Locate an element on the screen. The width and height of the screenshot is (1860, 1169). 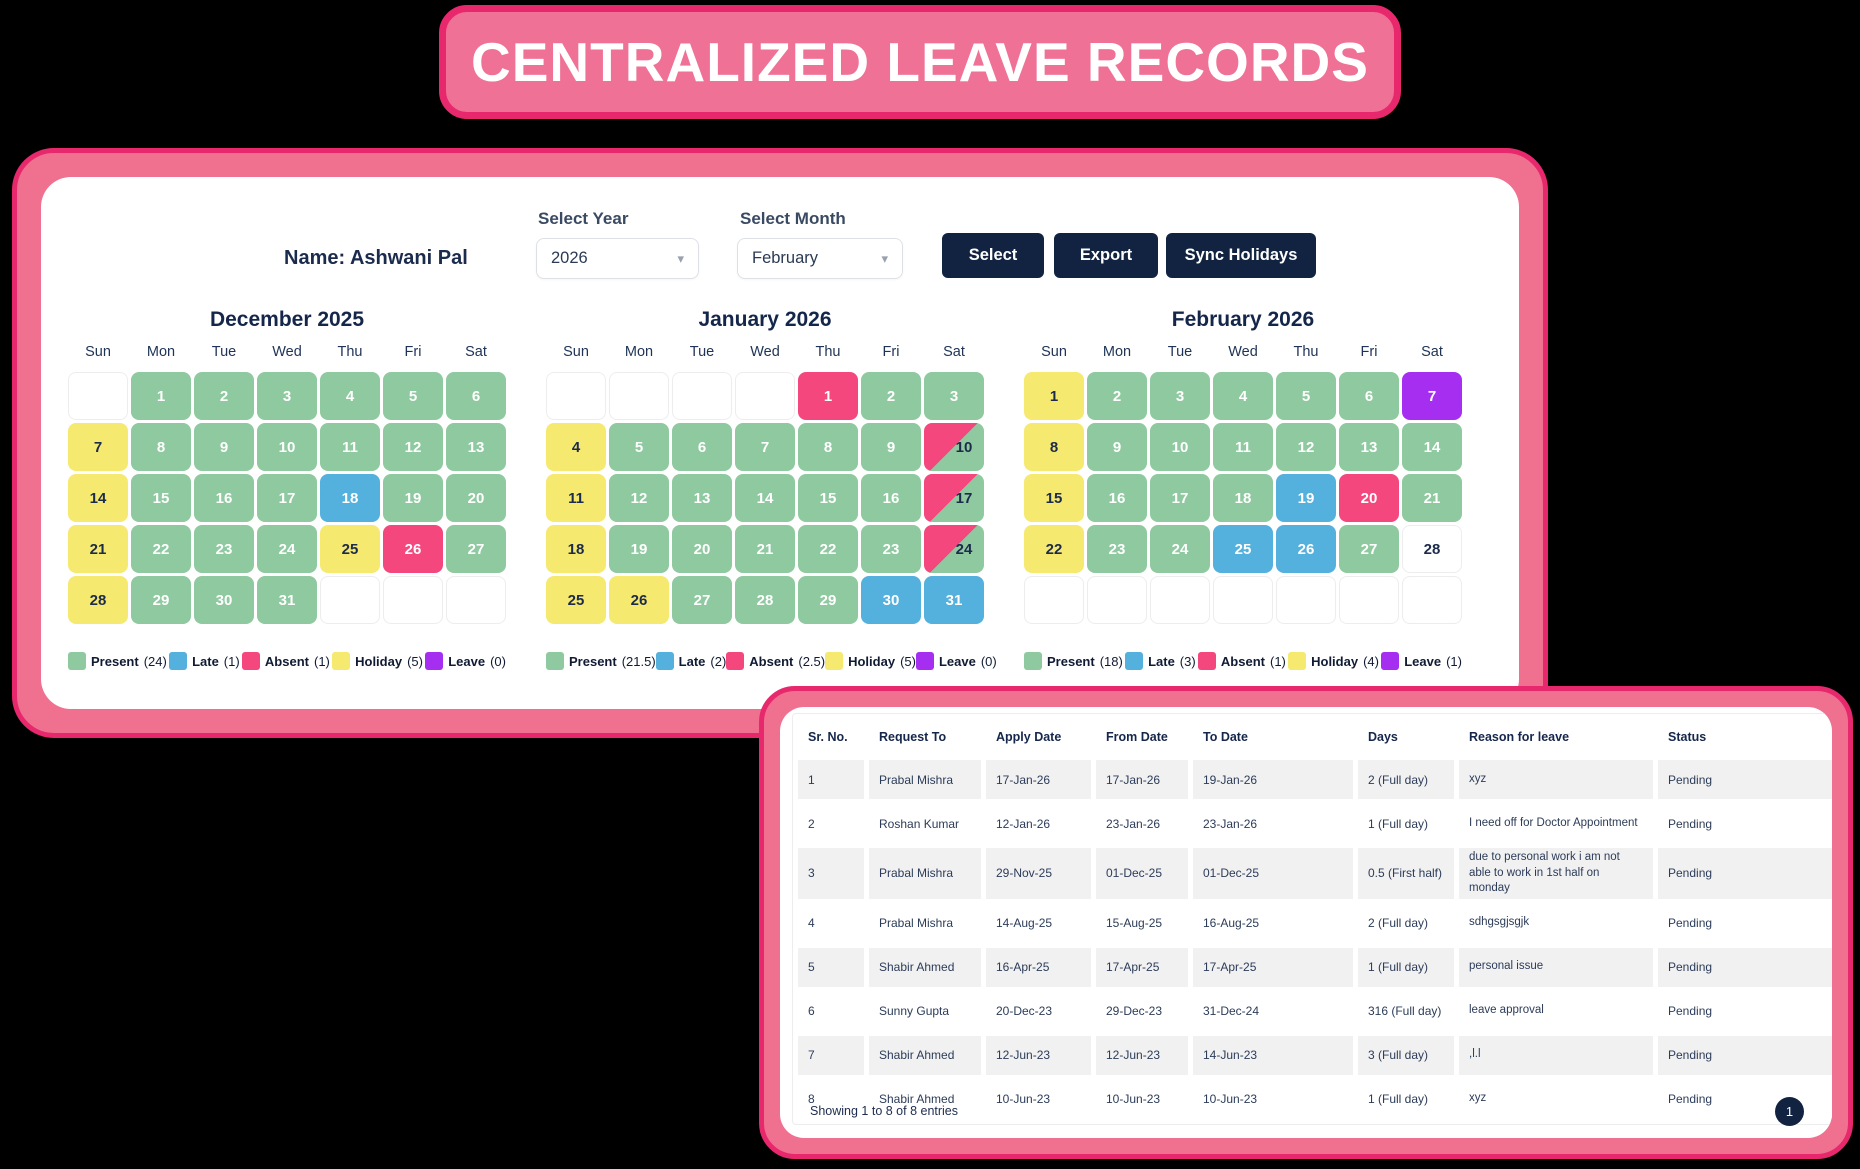
day-number: 24 is located at coordinates (287, 549).